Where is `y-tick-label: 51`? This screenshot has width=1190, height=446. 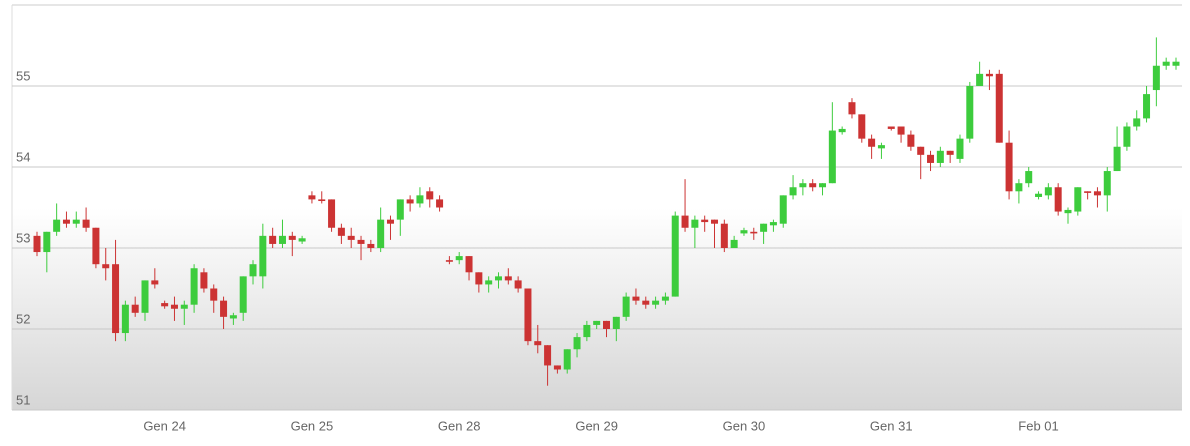 y-tick-label: 51 is located at coordinates (23, 399).